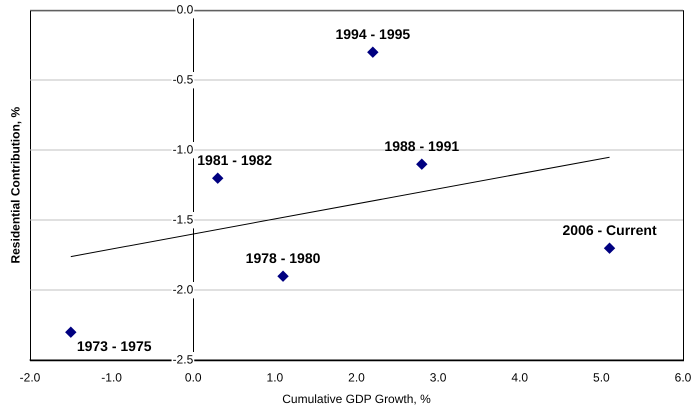  What do you see at coordinates (183, 149) in the screenshot?
I see `y-tick-label: -1.0` at bounding box center [183, 149].